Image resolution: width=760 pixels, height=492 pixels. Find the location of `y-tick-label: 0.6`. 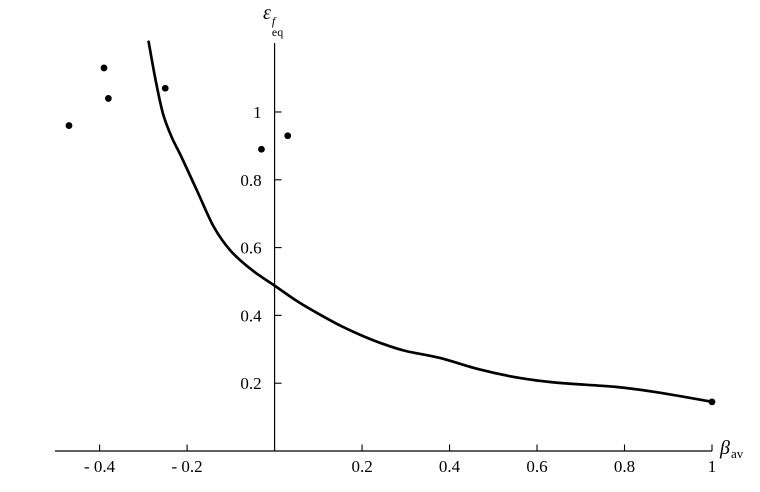

y-tick-label: 0.6 is located at coordinates (250, 248).